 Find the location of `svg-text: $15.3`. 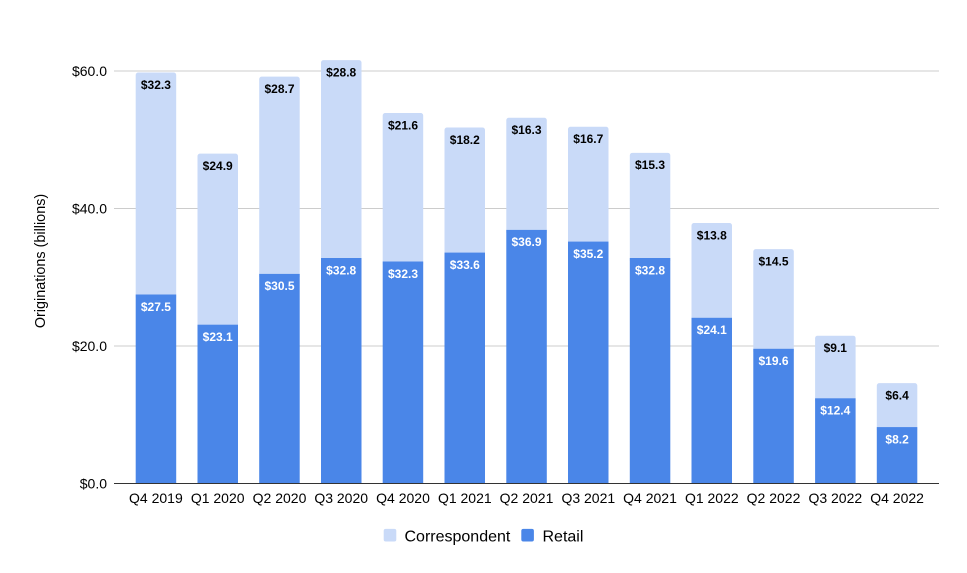

svg-text: $15.3 is located at coordinates (650, 165).